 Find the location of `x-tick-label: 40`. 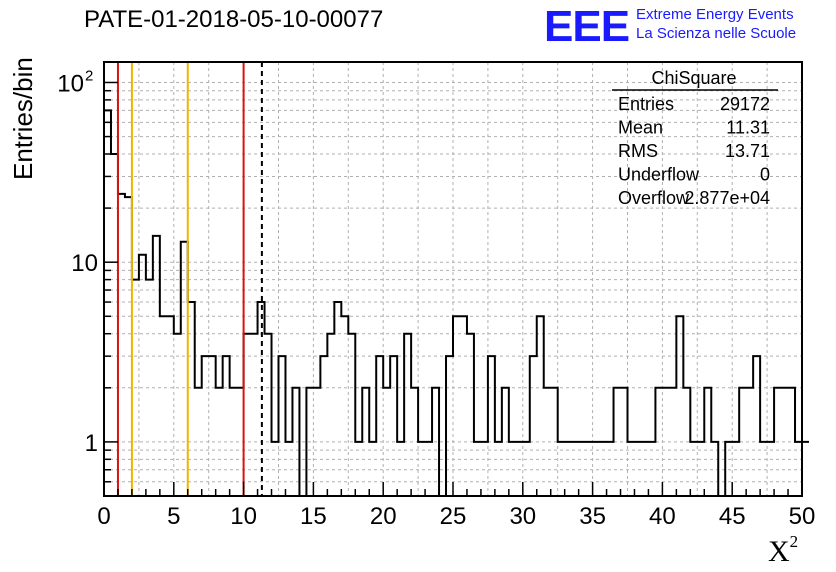

x-tick-label: 40 is located at coordinates (662, 516).